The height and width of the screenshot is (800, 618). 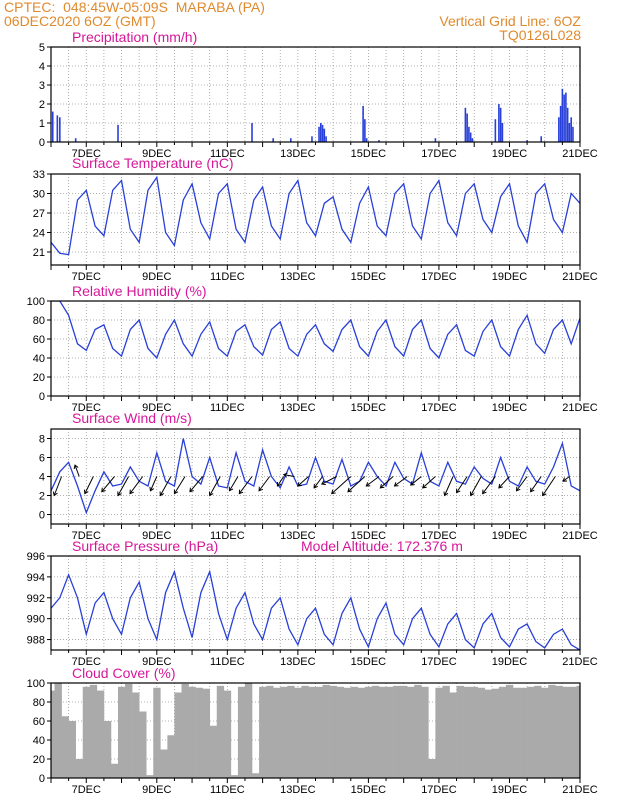 What do you see at coordinates (156, 154) in the screenshot?
I see `precip-xtick-label: 9DEC` at bounding box center [156, 154].